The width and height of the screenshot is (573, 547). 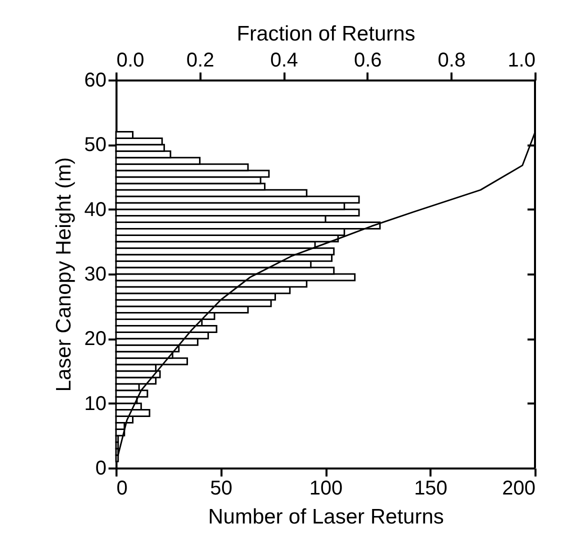 What do you see at coordinates (200, 61) in the screenshot?
I see `x2-tick-label: 0.2` at bounding box center [200, 61].